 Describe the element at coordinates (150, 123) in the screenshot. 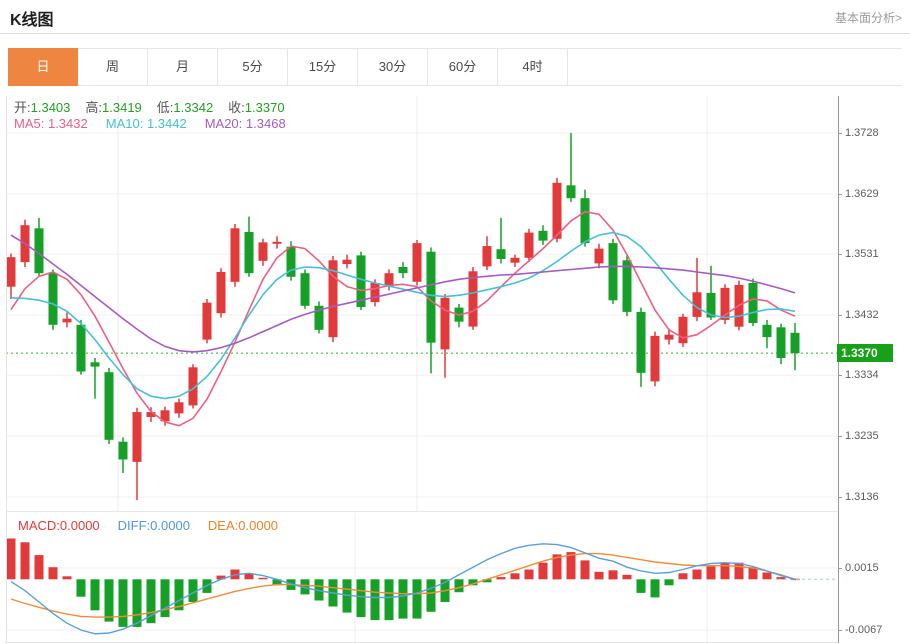

I see `ma-legend: MA5: 1.3432 MA10: 1.3442 MA20: 1.3468` at that location.